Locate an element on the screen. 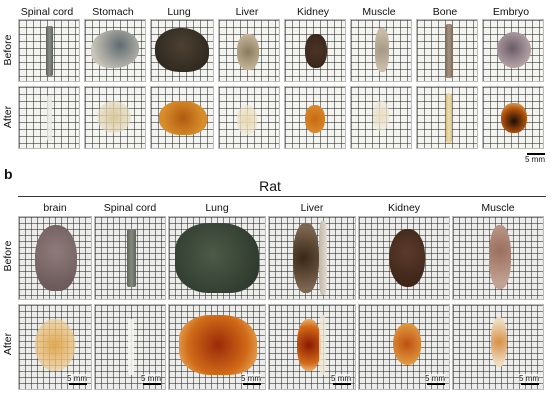 Image resolution: width=553 pixels, height=403 pixels. bone-cleared is located at coordinates (449, 118).